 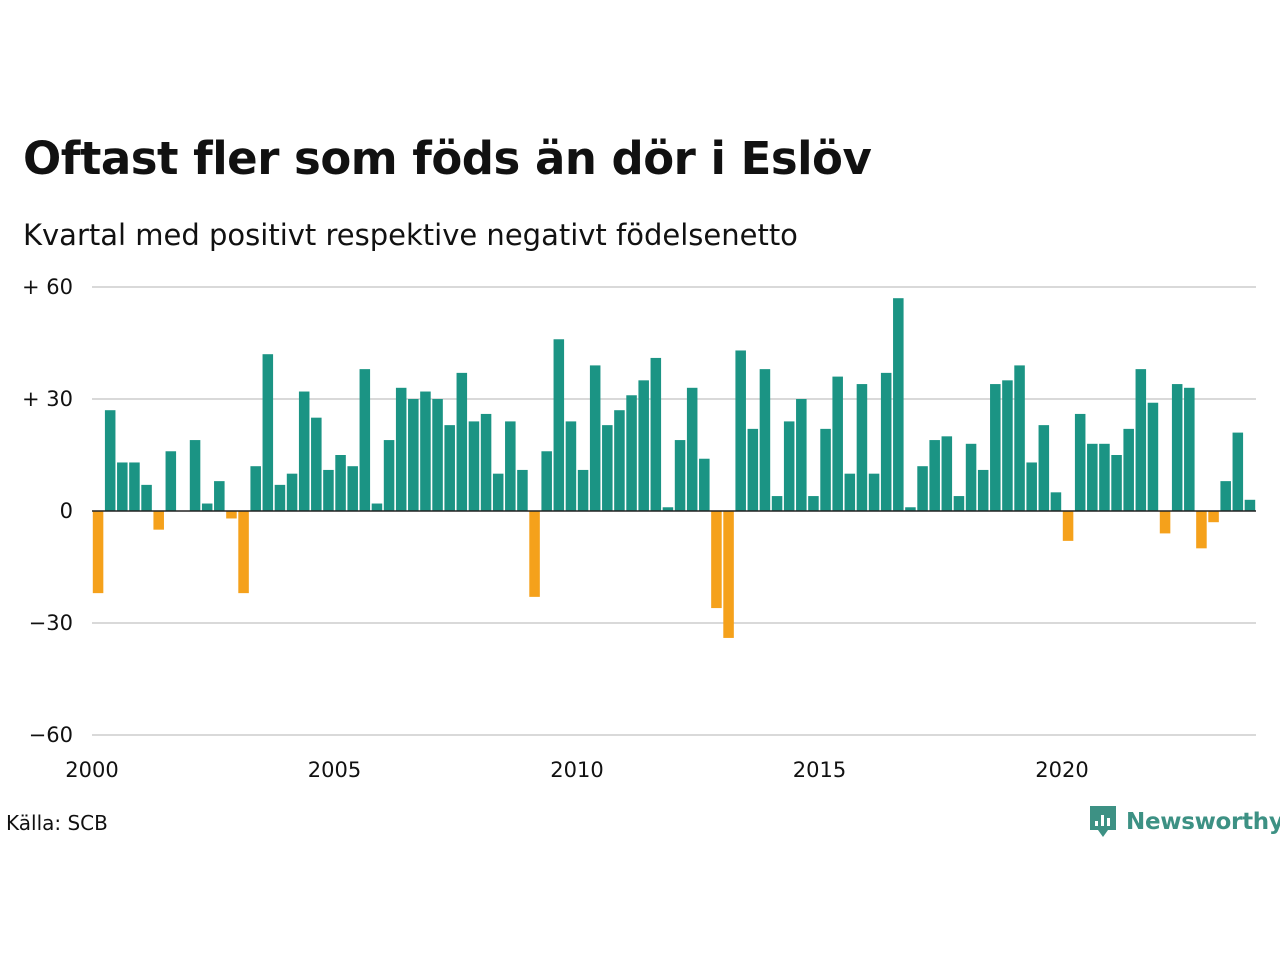 I want to click on x-tick-label: 2000, so click(x=91, y=770).